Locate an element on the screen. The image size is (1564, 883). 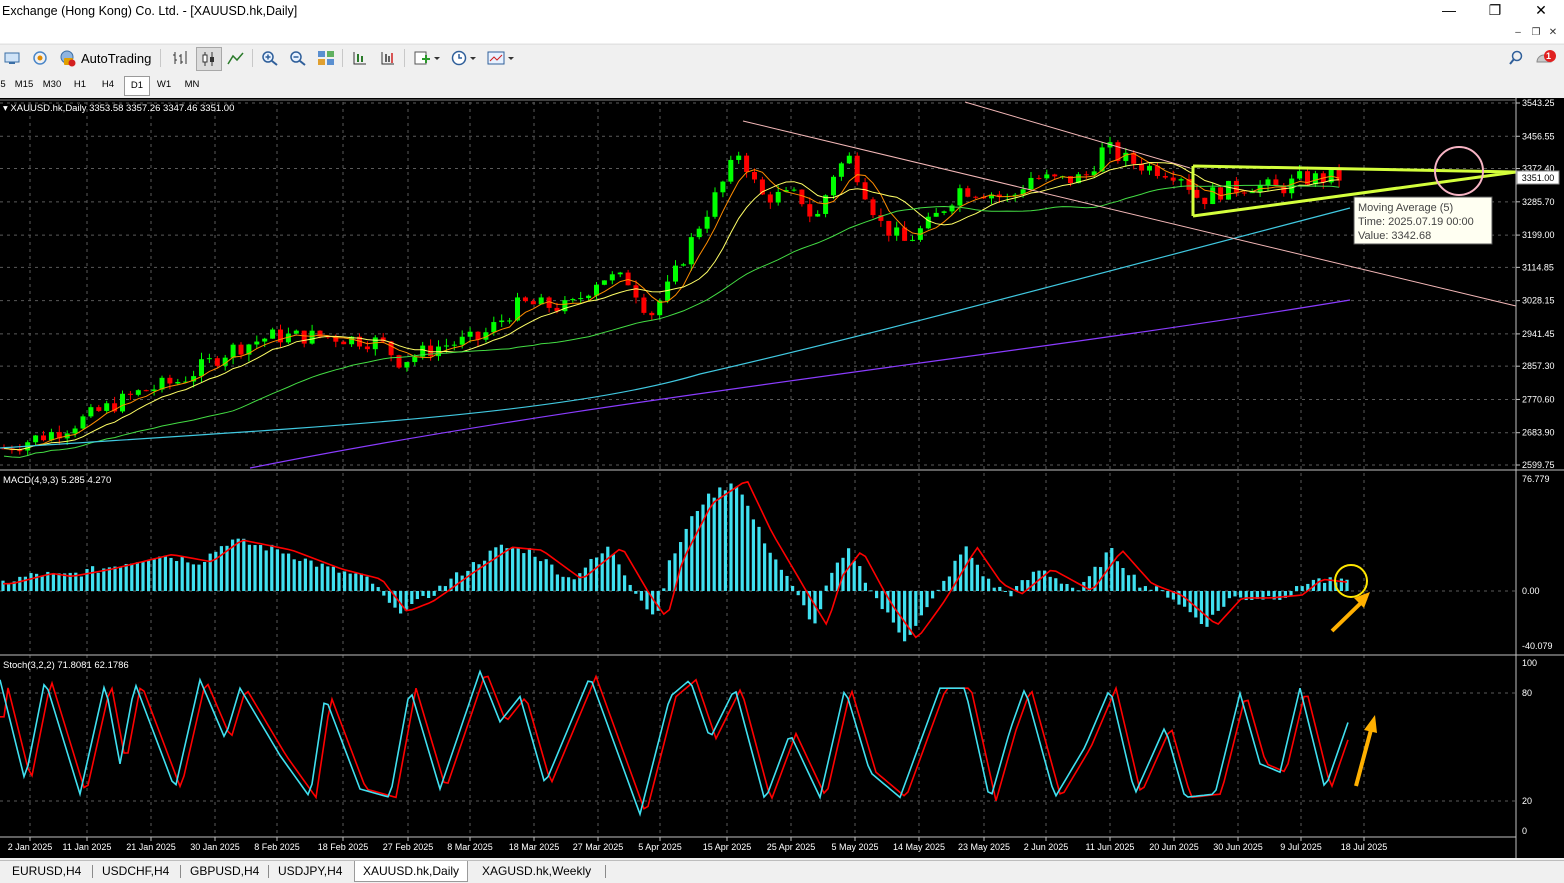
minimize-button: — is located at coordinates (1449, 10).